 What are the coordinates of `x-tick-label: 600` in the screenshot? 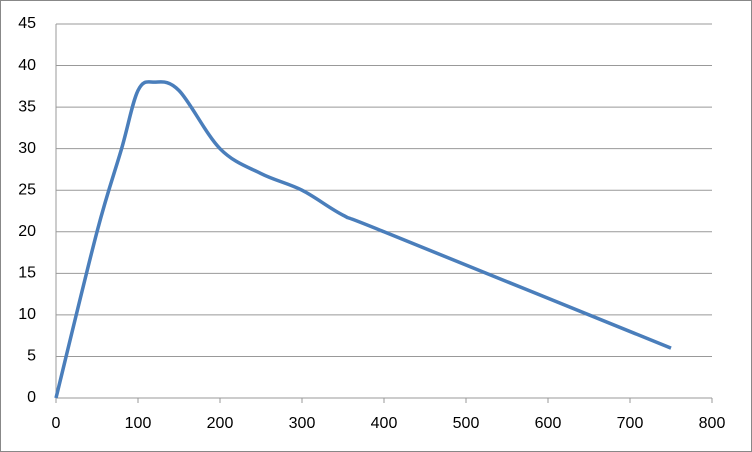 It's located at (548, 423).